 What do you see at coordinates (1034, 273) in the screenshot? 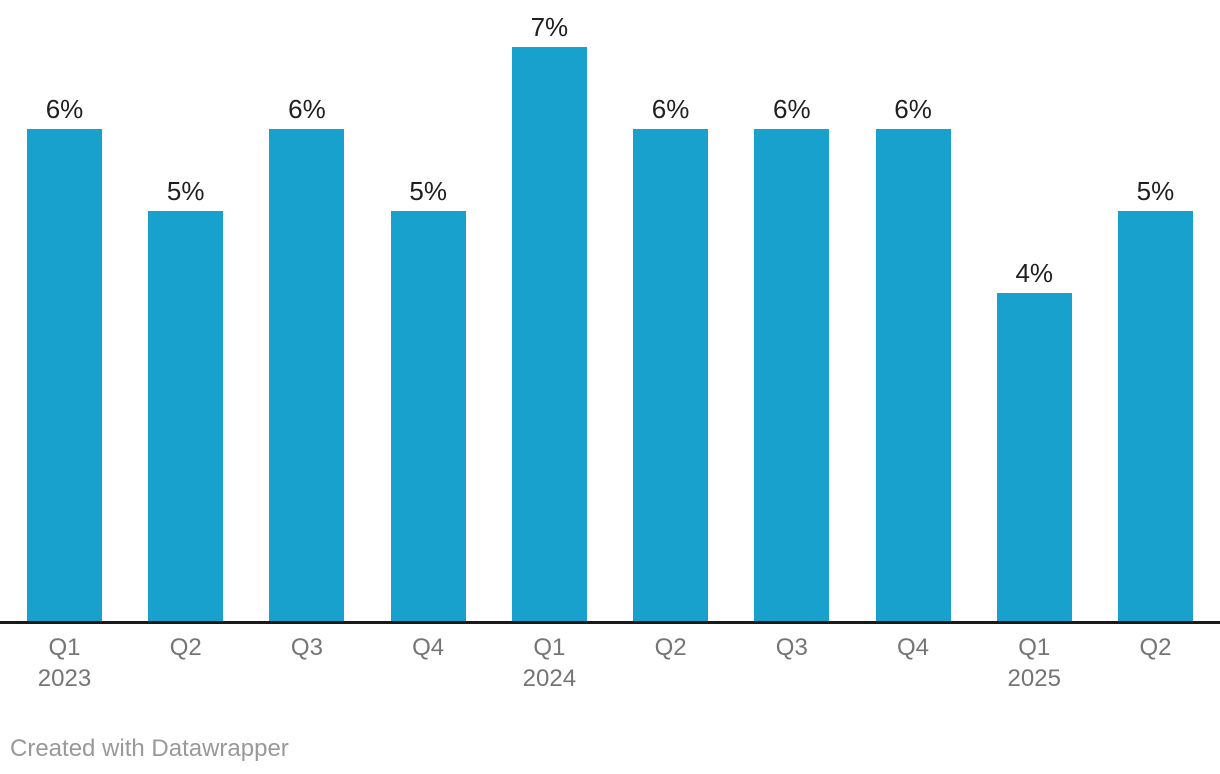
I see `bar-value-label: 4%` at bounding box center [1034, 273].